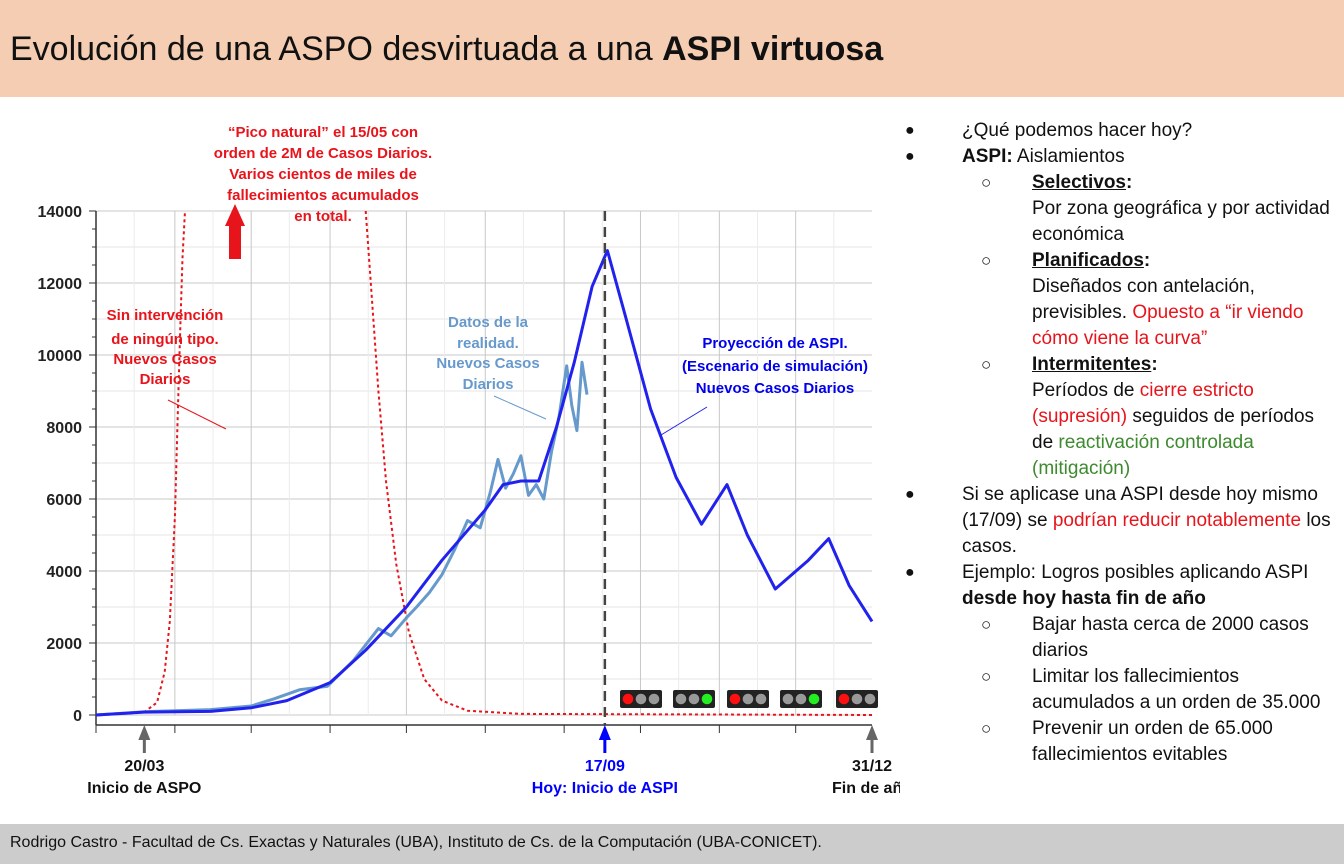 The height and width of the screenshot is (864, 1344). Describe the element at coordinates (488, 384) in the screenshot. I see `reality-label: Diarios` at that location.